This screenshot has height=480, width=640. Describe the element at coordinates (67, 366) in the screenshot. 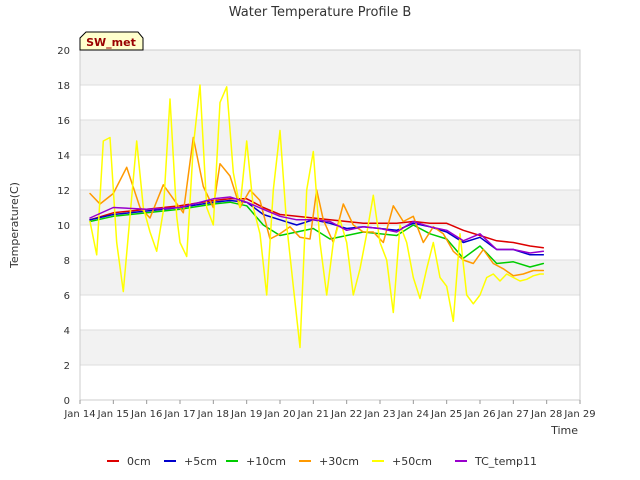

I see `y-tick-label: 2` at that location.